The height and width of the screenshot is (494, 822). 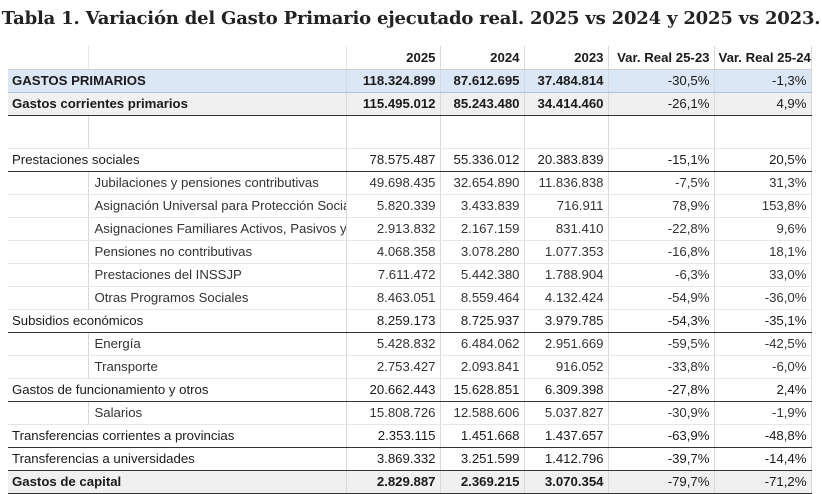 I want to click on value-2023: 2.951.669, so click(x=566, y=344).